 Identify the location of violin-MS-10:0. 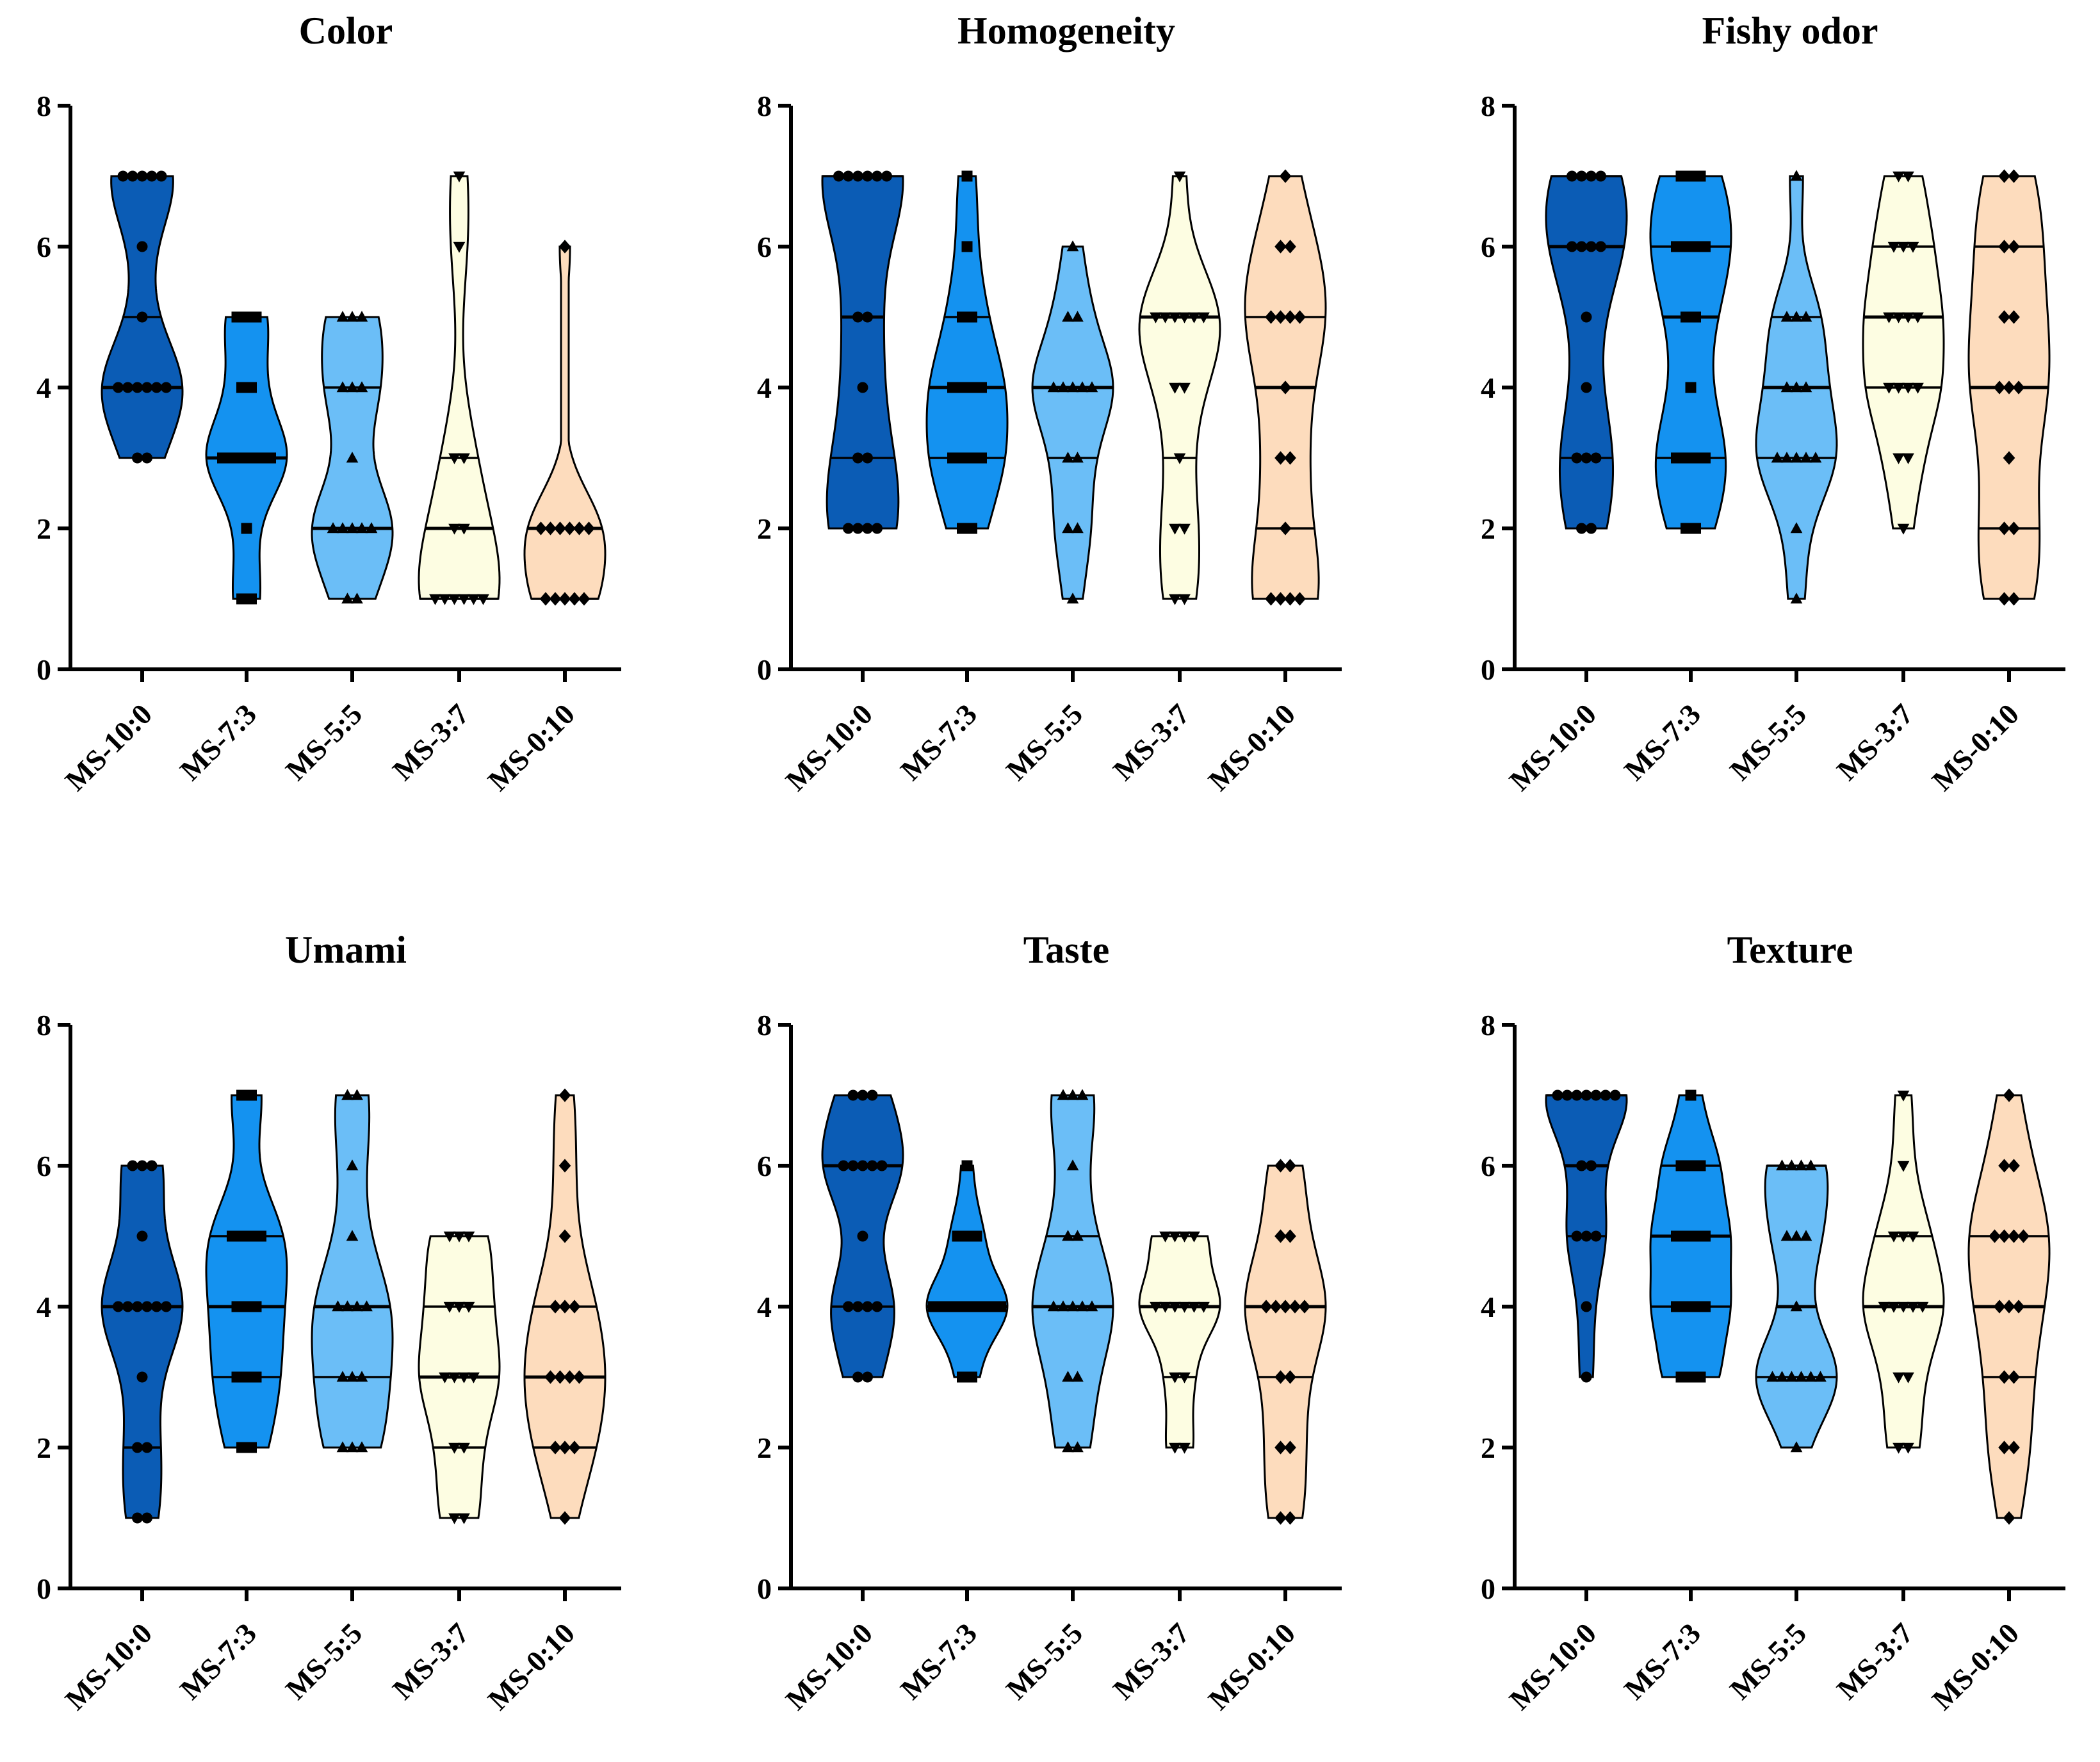
(142, 1341).